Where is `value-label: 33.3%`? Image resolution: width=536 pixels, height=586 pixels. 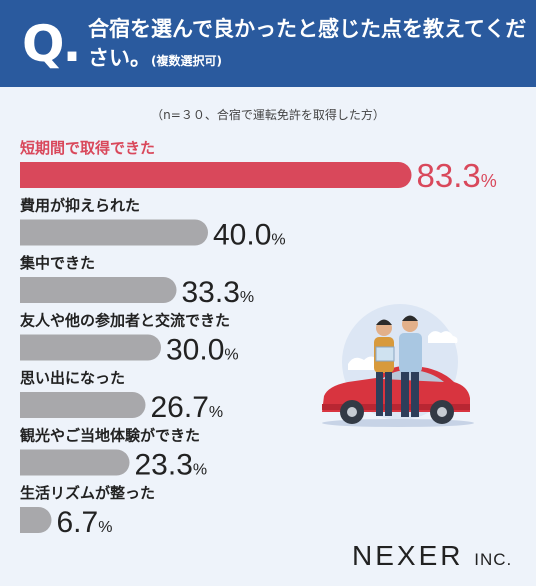
value-label: 33.3% is located at coordinates (218, 292).